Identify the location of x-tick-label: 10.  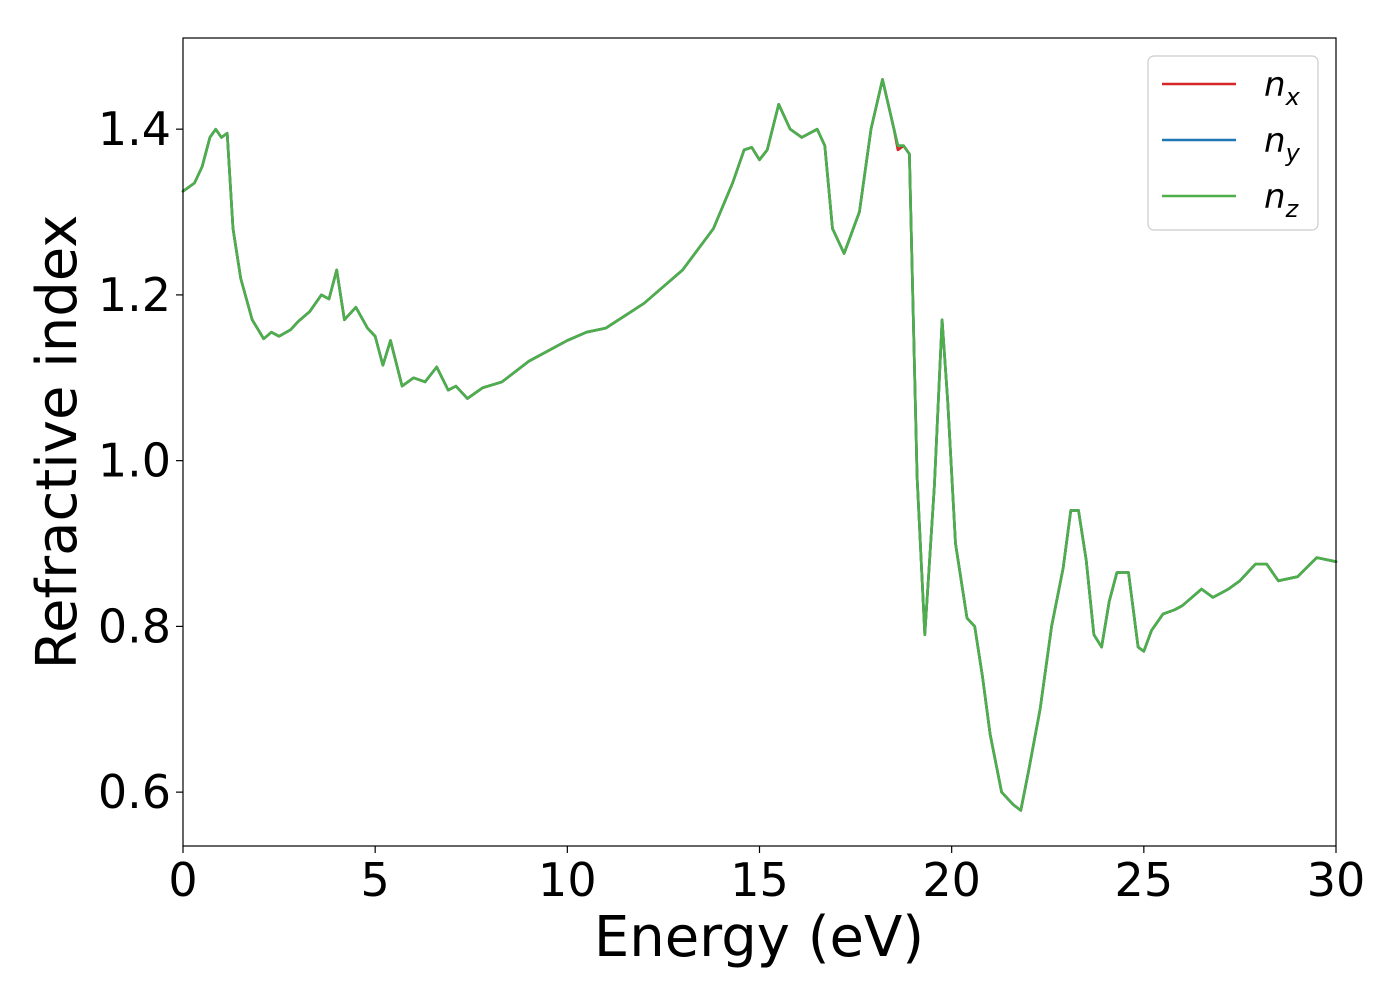
(567, 880).